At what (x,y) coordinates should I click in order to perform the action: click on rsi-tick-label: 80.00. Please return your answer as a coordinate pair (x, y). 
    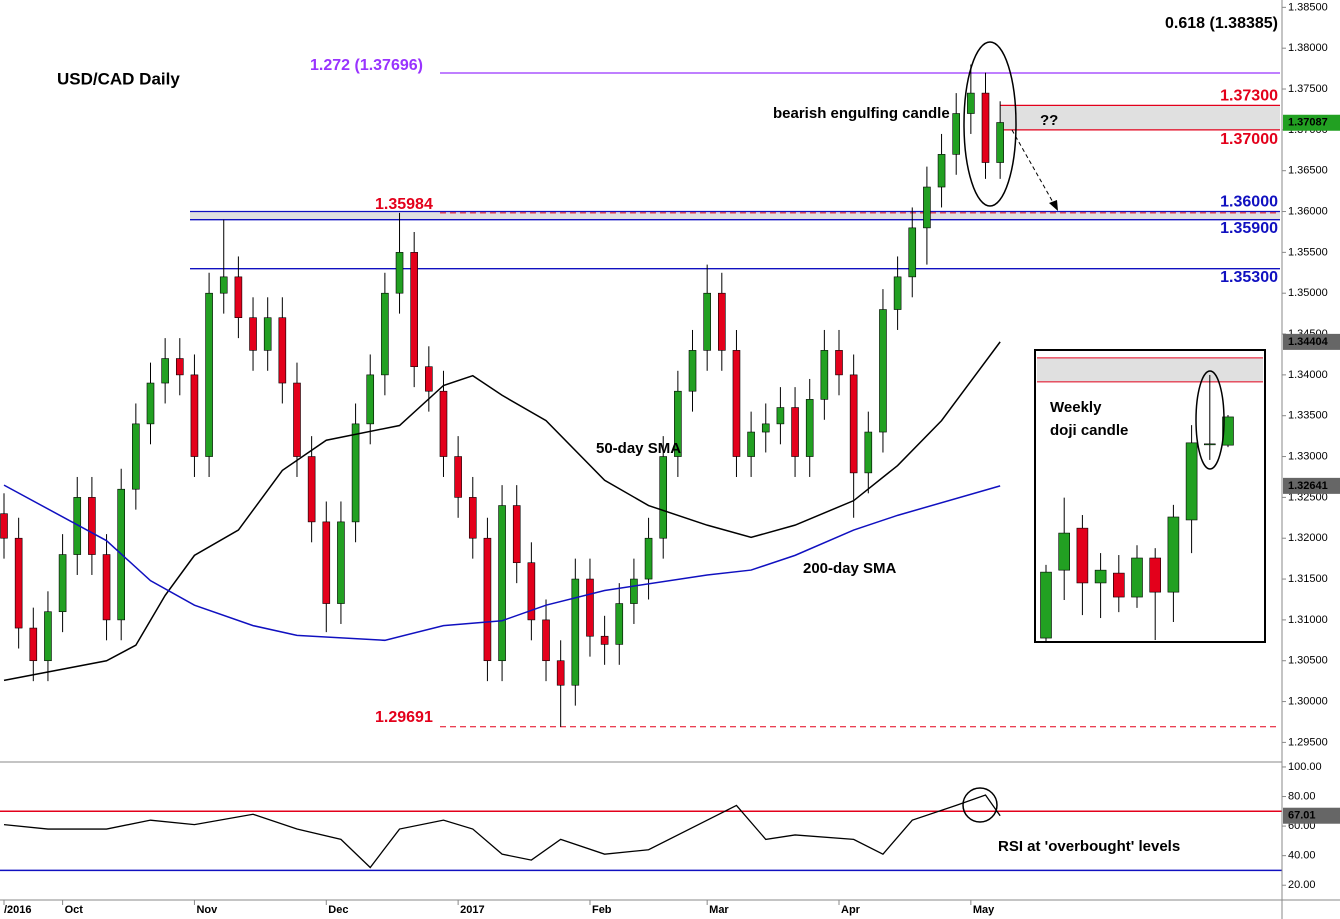
    Looking at the image, I should click on (1302, 796).